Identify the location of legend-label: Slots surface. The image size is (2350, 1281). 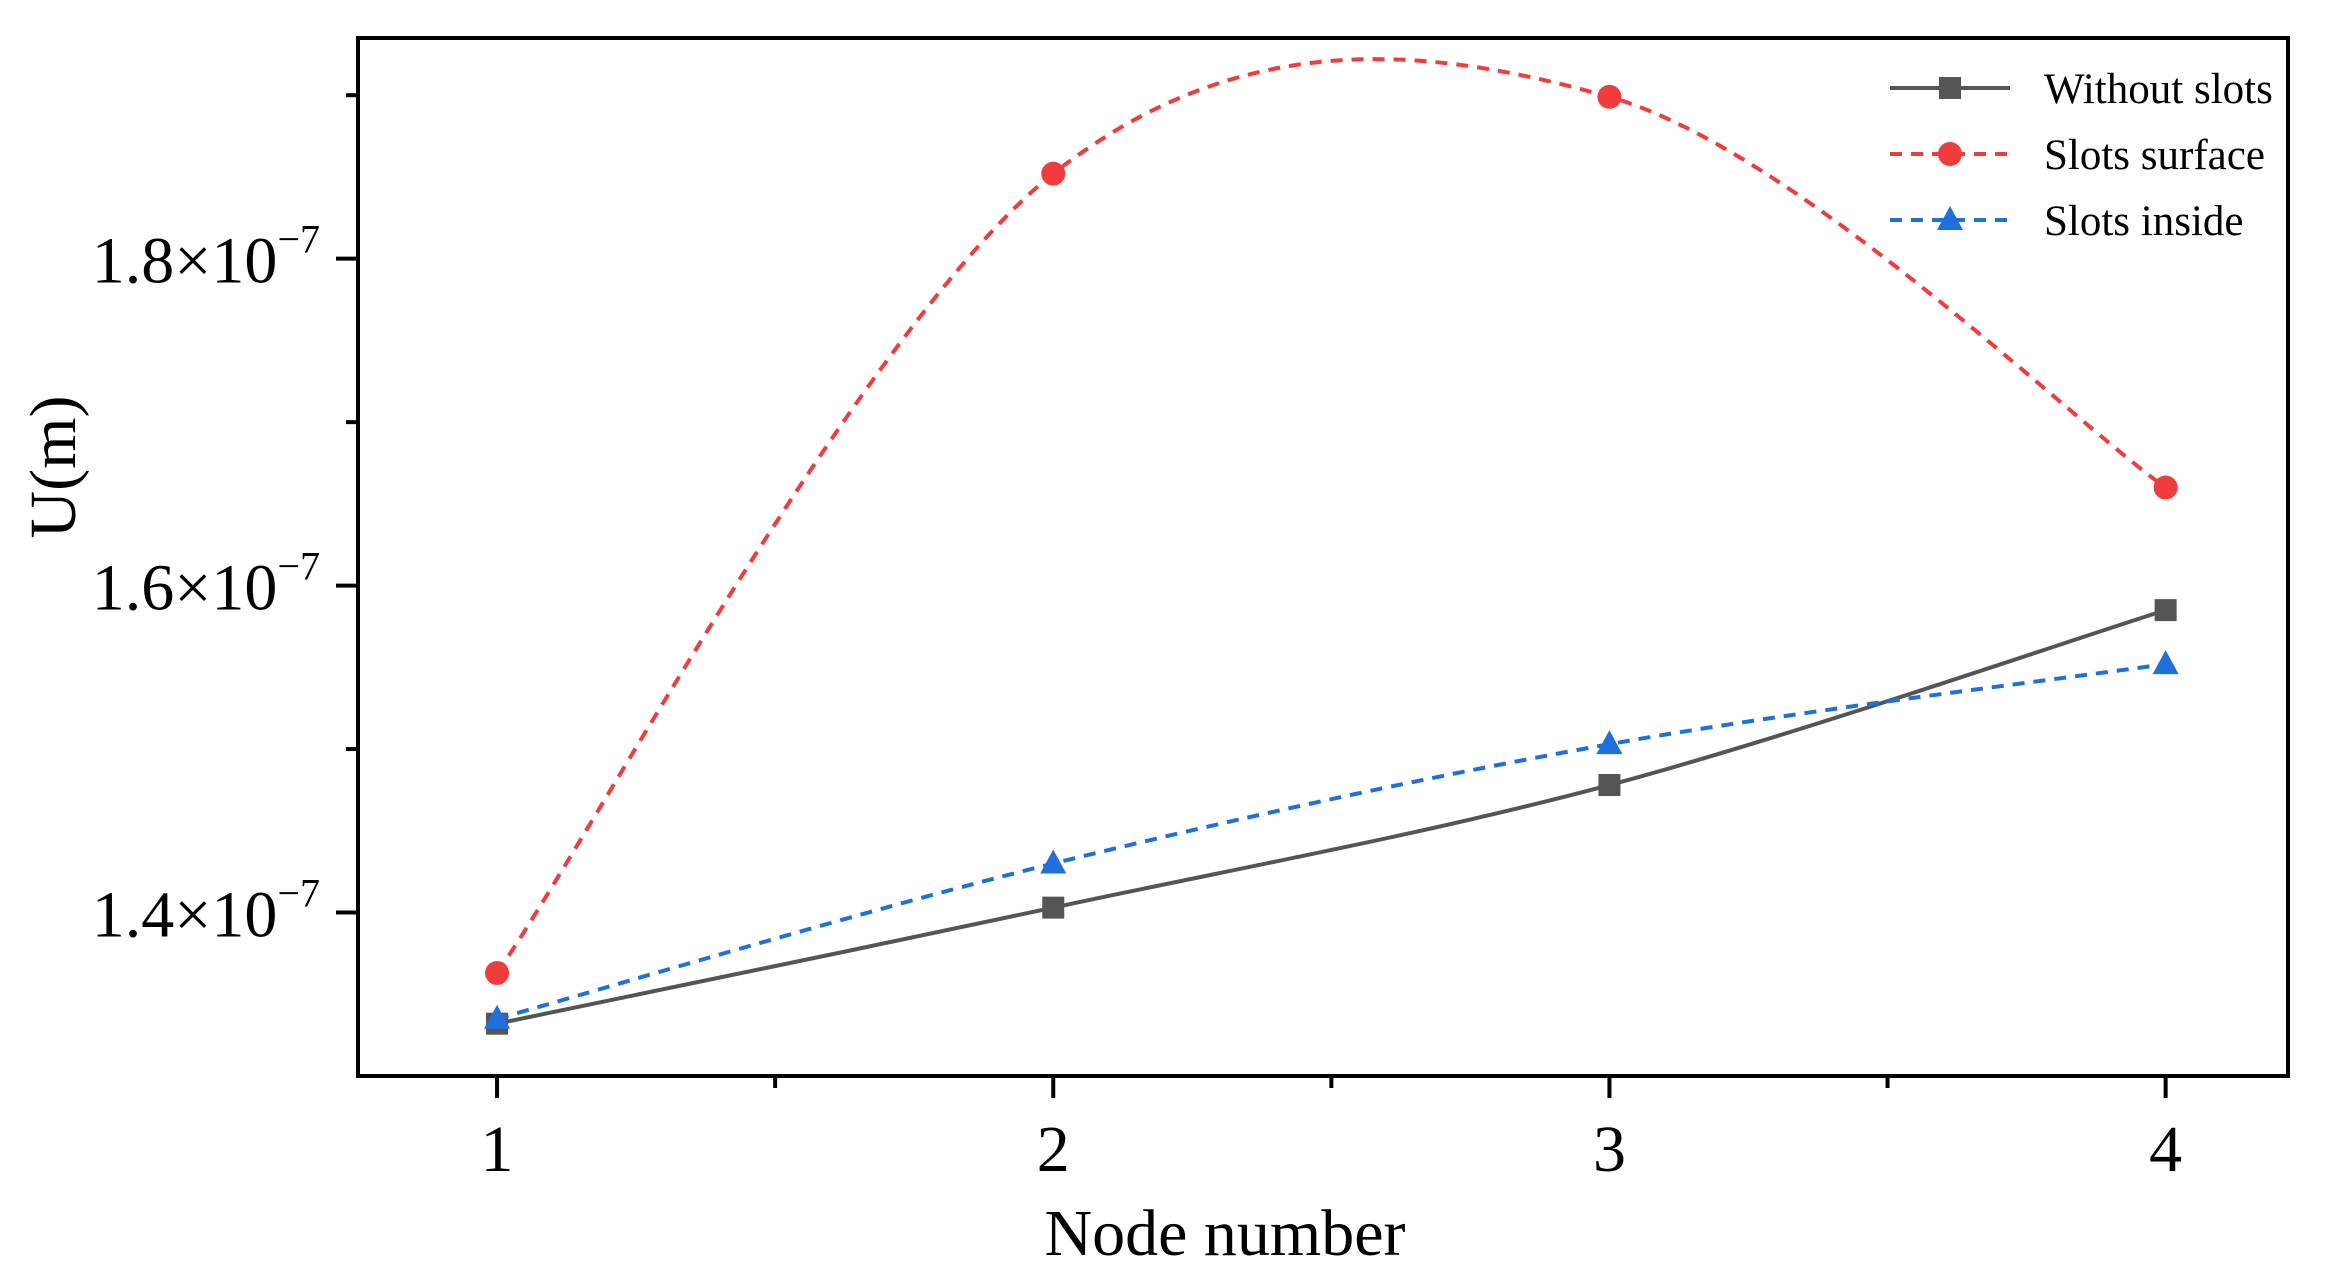
(2154, 155).